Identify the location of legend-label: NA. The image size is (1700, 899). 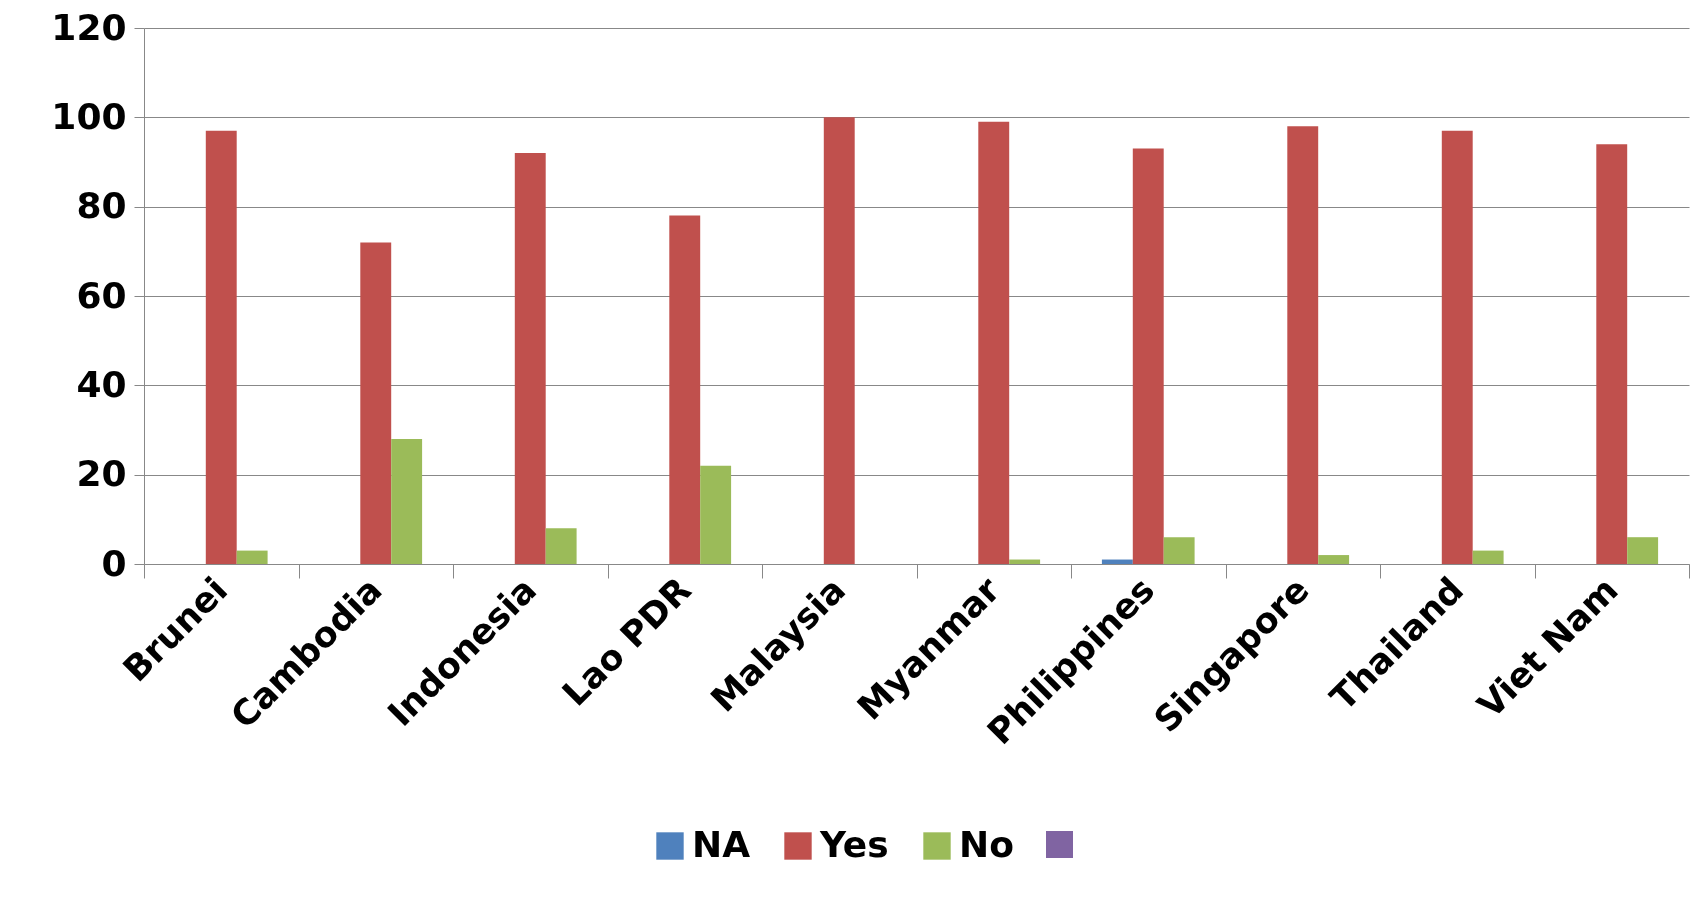
(721, 844).